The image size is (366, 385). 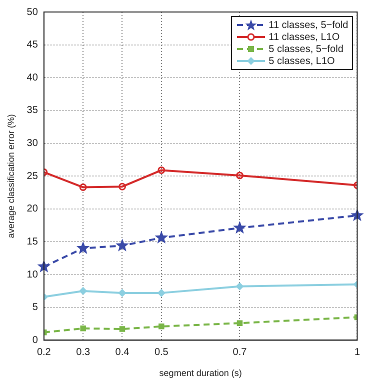 What do you see at coordinates (306, 49) in the screenshot?
I see `legend-label: 5 classes, 5−fold` at bounding box center [306, 49].